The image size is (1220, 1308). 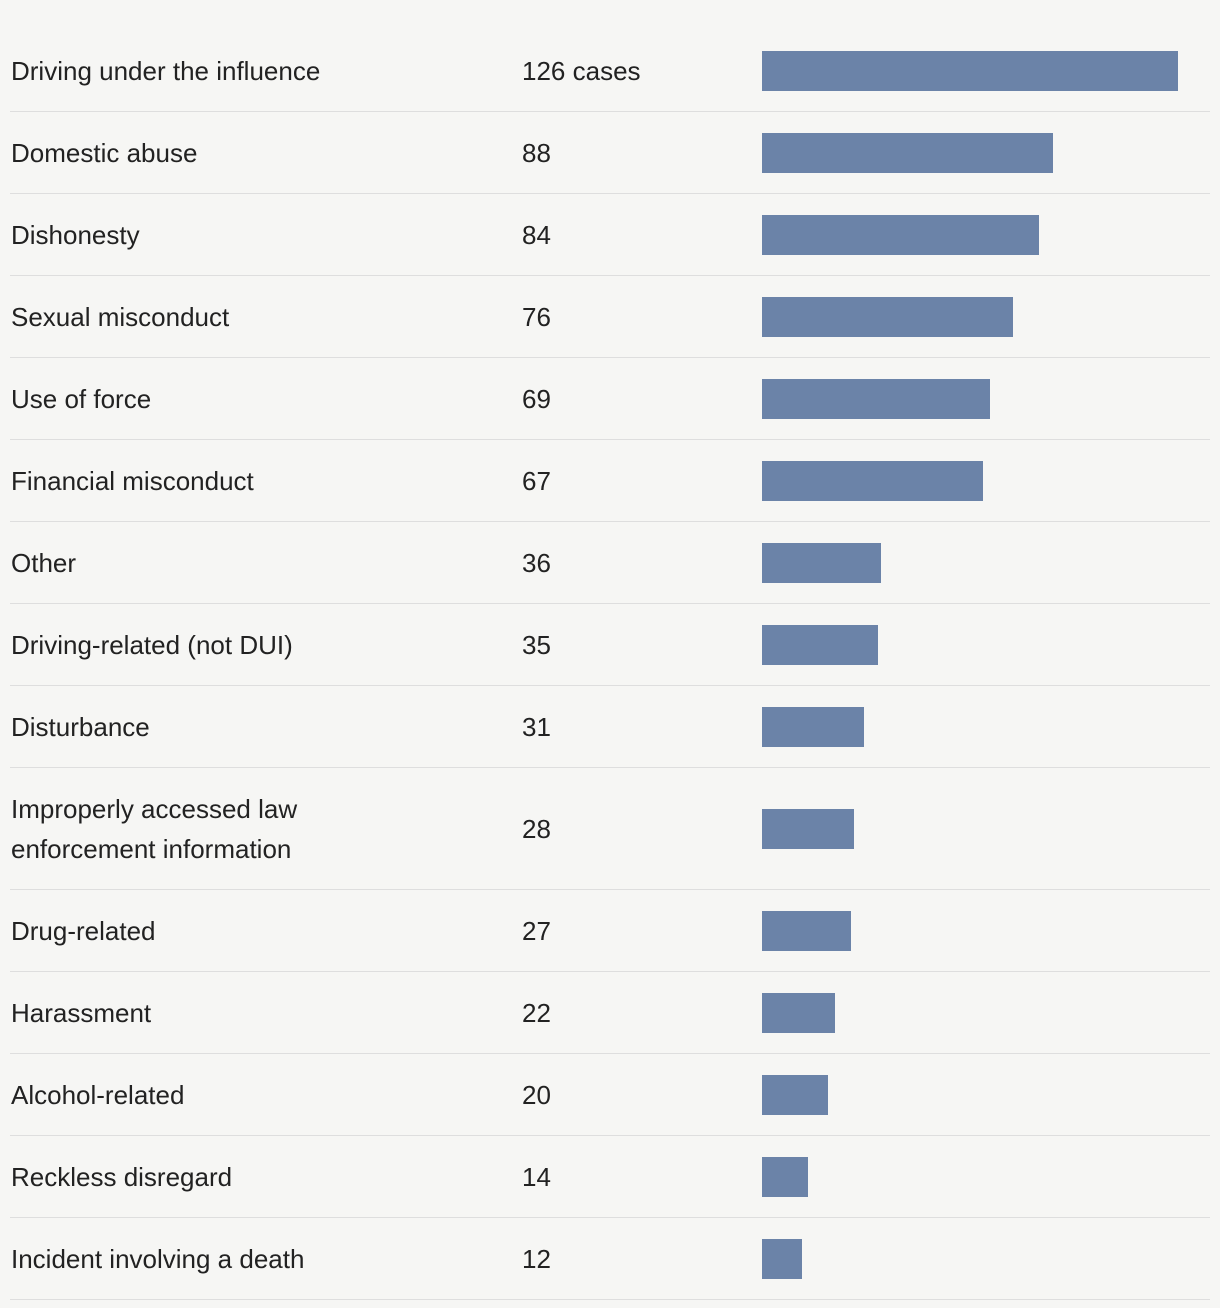 I want to click on value-label: 12, so click(x=536, y=1258).